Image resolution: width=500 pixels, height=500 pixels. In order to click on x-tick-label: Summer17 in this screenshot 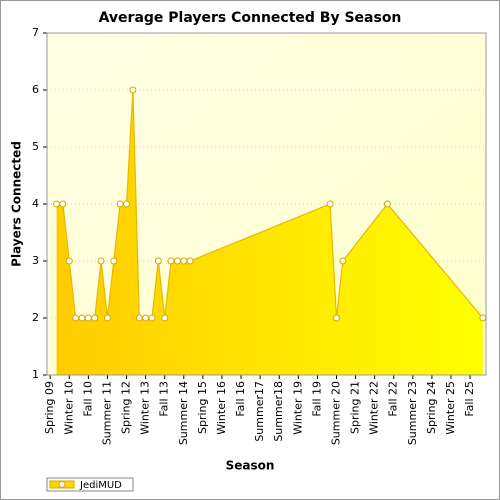, I will do `click(259, 411)`.